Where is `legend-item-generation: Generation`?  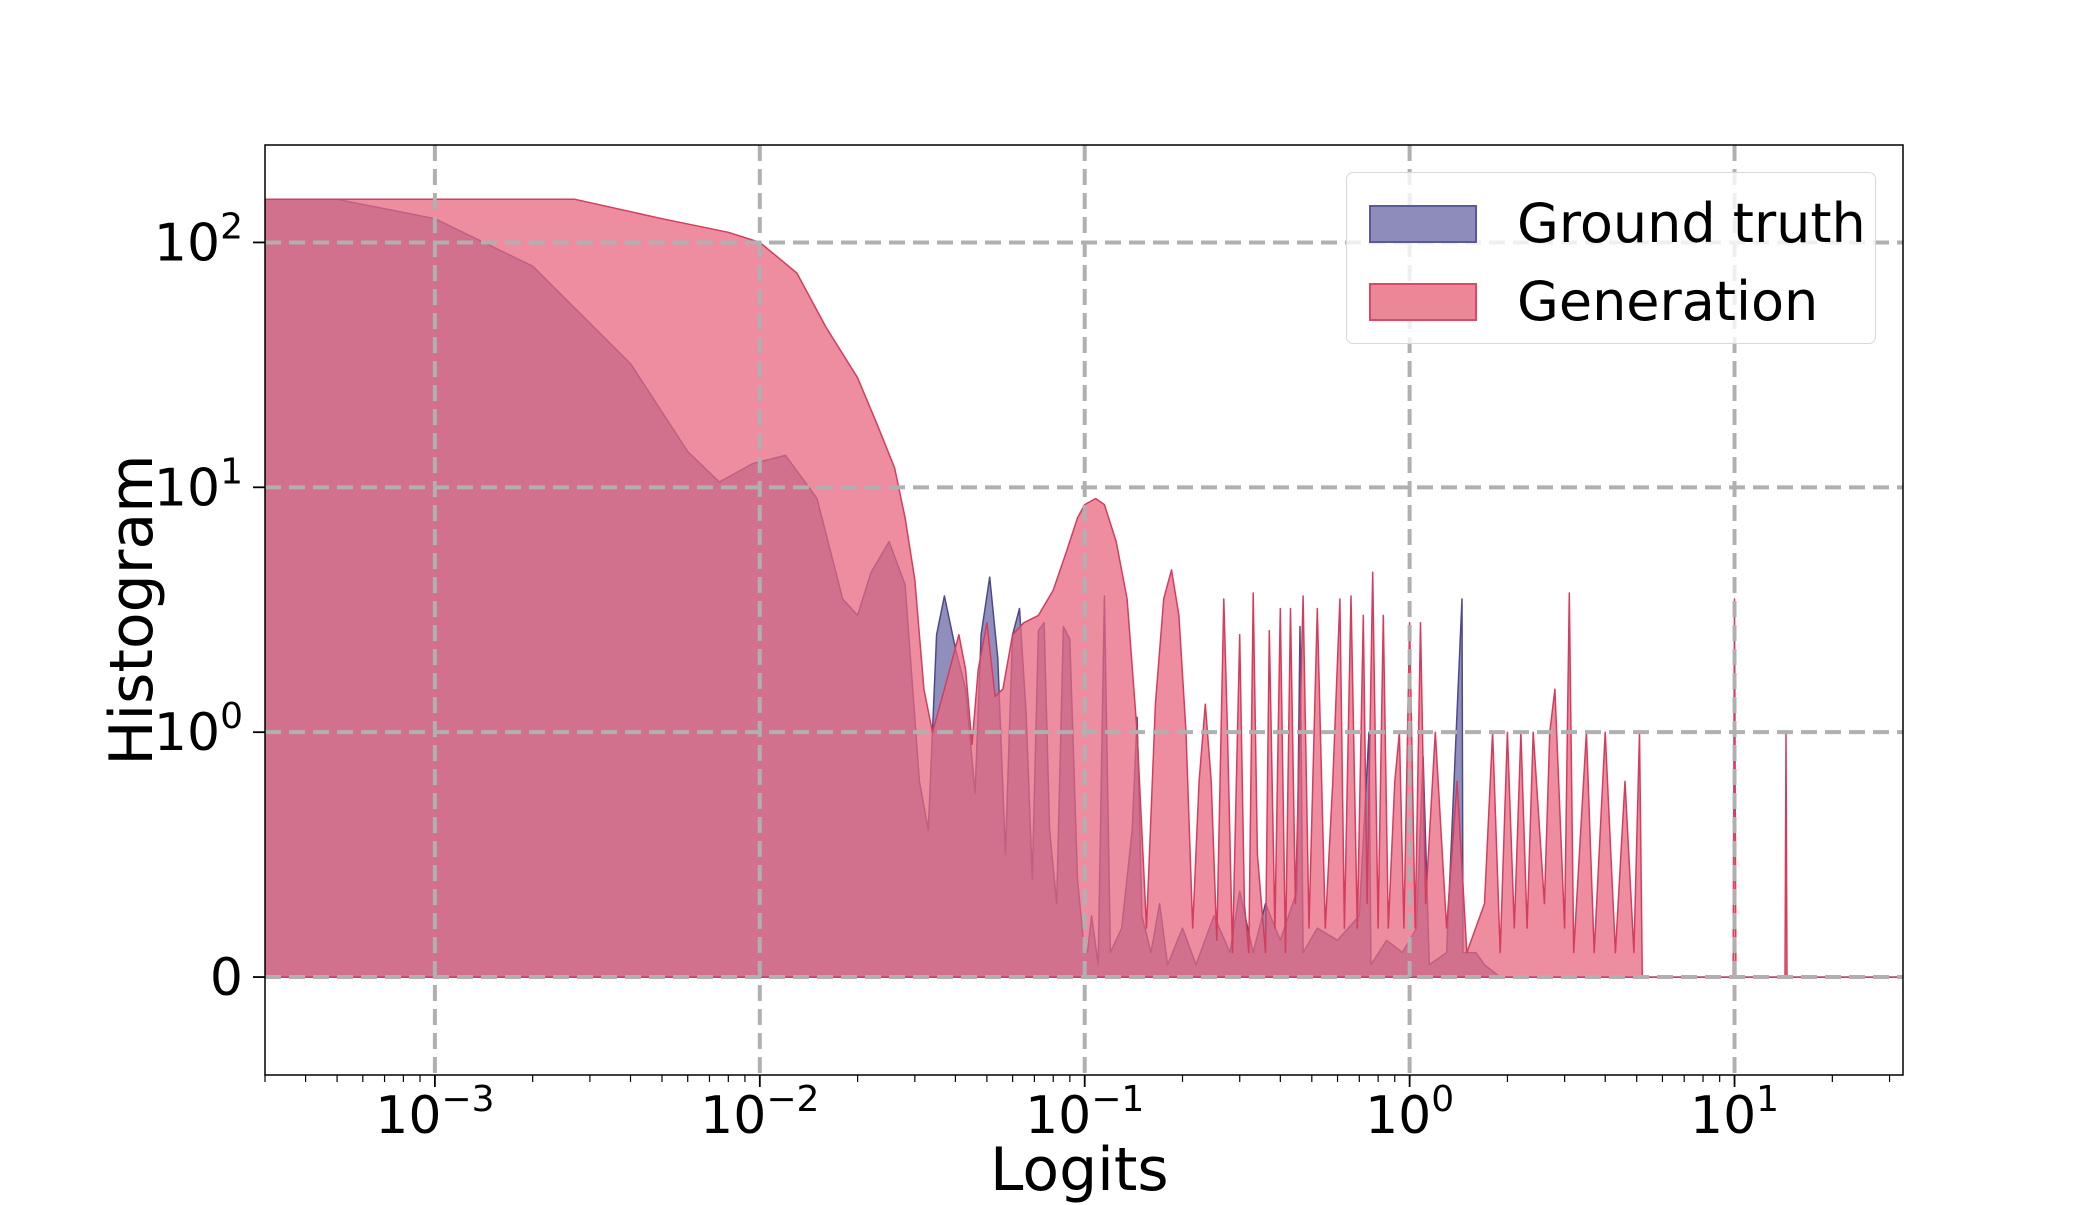
legend-item-generation: Generation is located at coordinates (1611, 301).